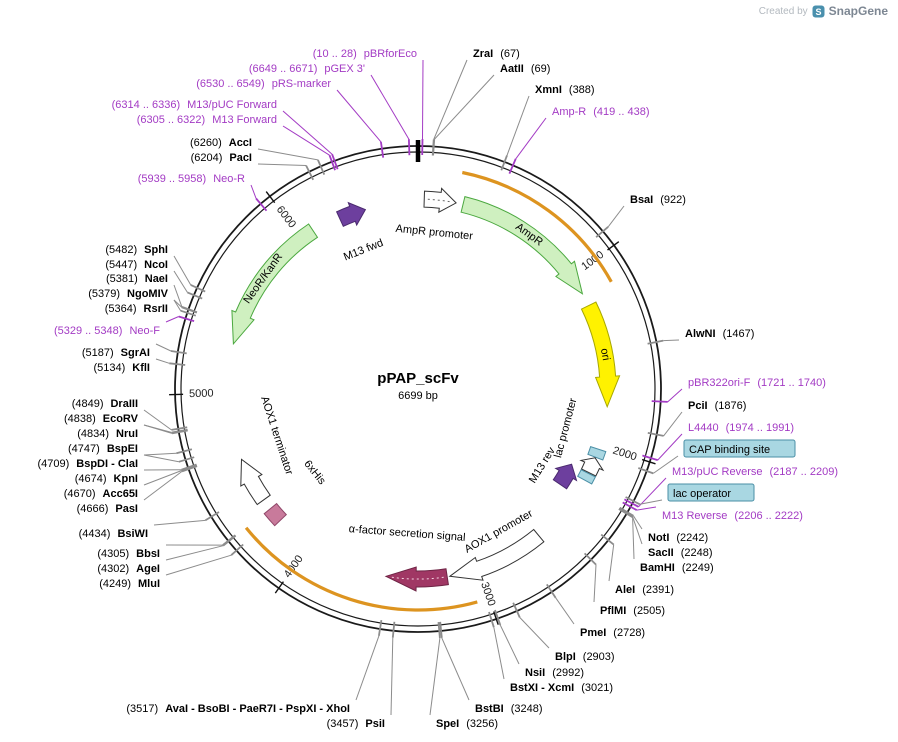  What do you see at coordinates (678, 538) in the screenshot?
I see `enzyme-label-noti: NotI (2242)` at bounding box center [678, 538].